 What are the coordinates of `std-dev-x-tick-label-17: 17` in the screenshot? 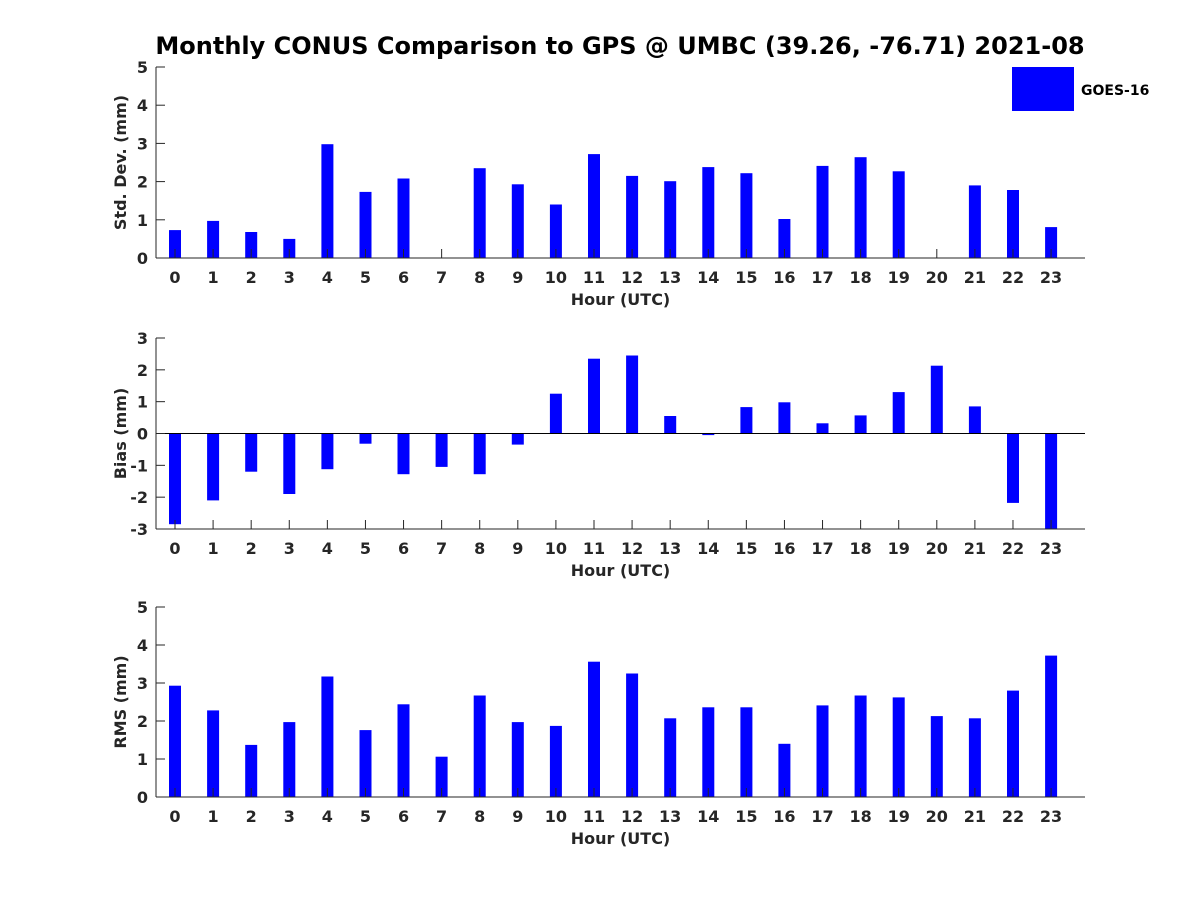 It's located at (822, 277).